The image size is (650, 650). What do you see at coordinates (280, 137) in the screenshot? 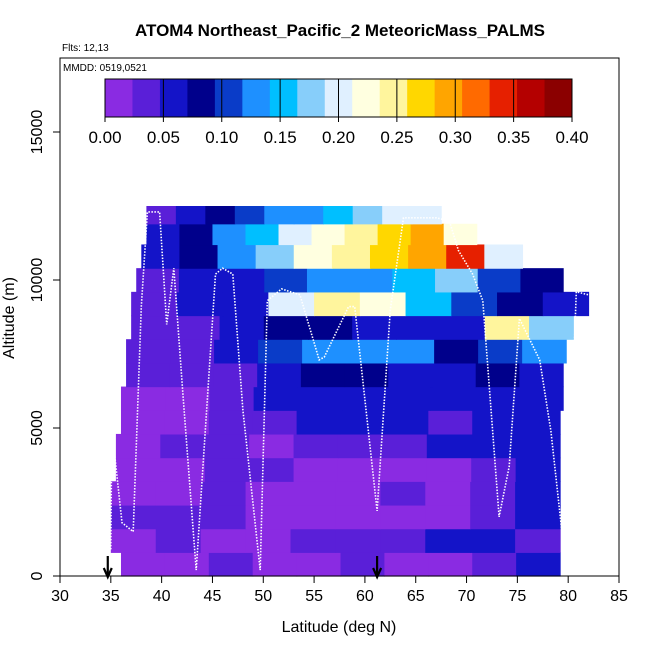
I see `colorbar-tick-label: 0.15` at bounding box center [280, 137].